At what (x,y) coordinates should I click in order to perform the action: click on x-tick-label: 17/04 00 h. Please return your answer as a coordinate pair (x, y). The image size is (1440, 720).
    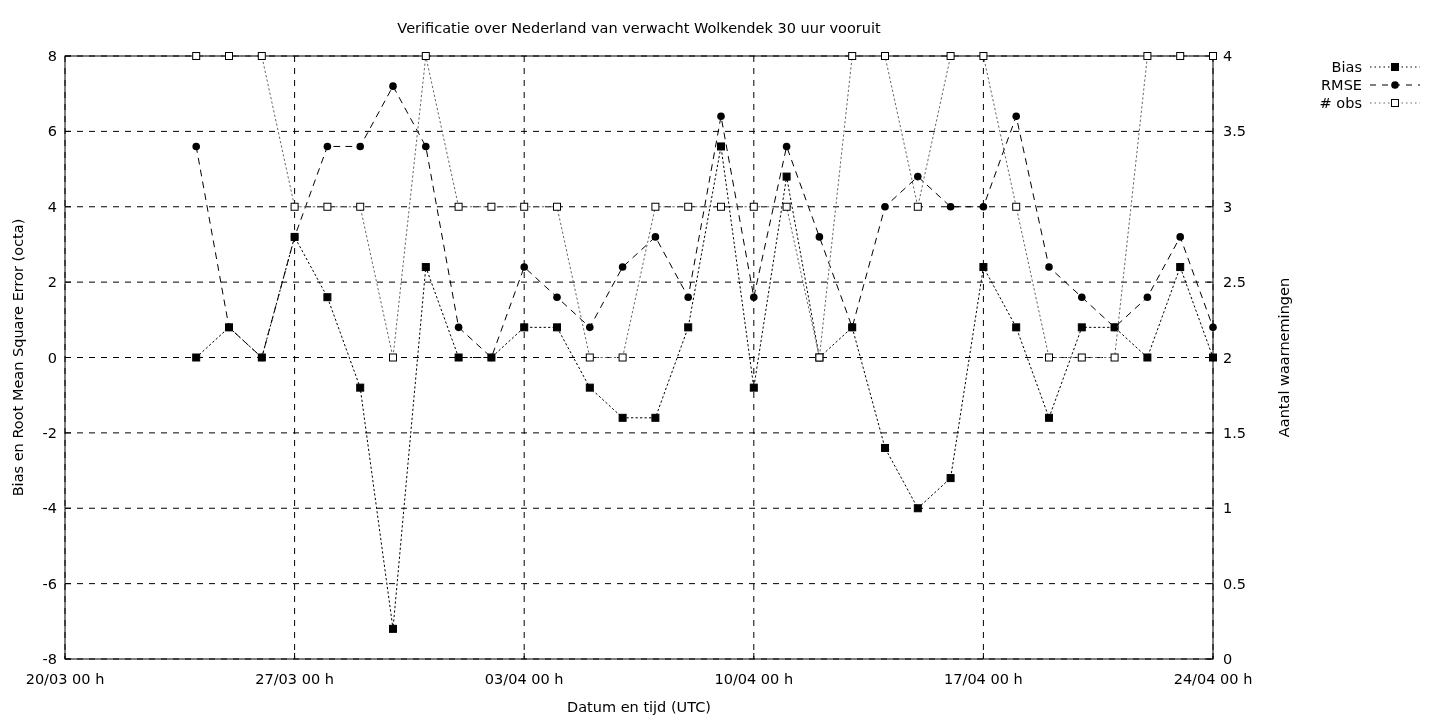
    Looking at the image, I should click on (983, 679).